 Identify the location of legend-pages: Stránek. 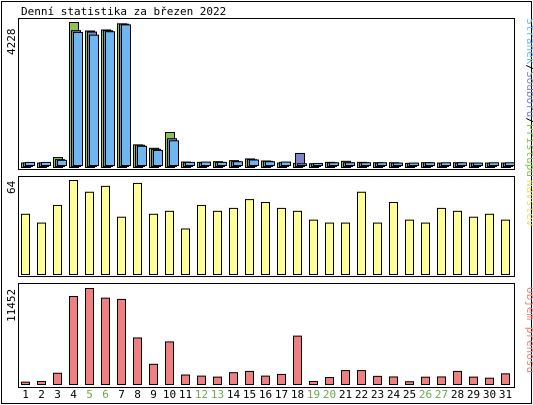
(528, 41).